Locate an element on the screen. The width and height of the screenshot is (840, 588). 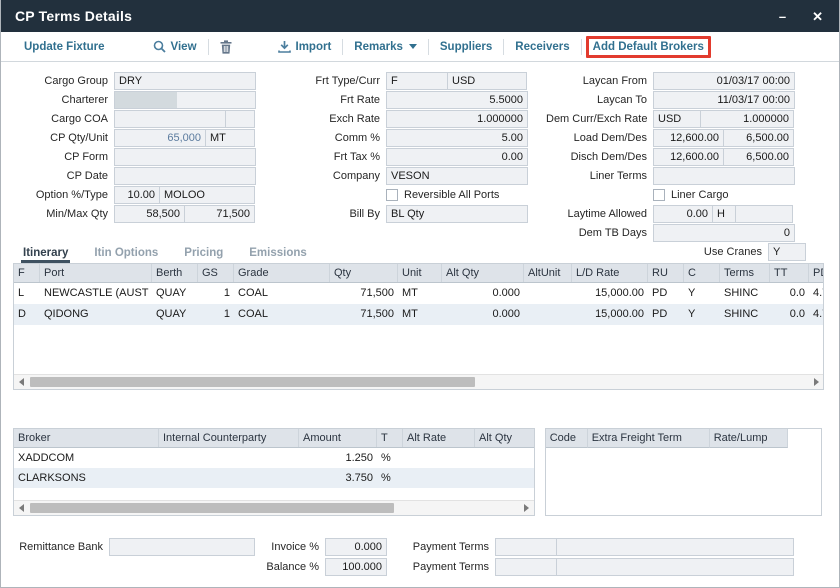
column-header: C is located at coordinates (702, 273).